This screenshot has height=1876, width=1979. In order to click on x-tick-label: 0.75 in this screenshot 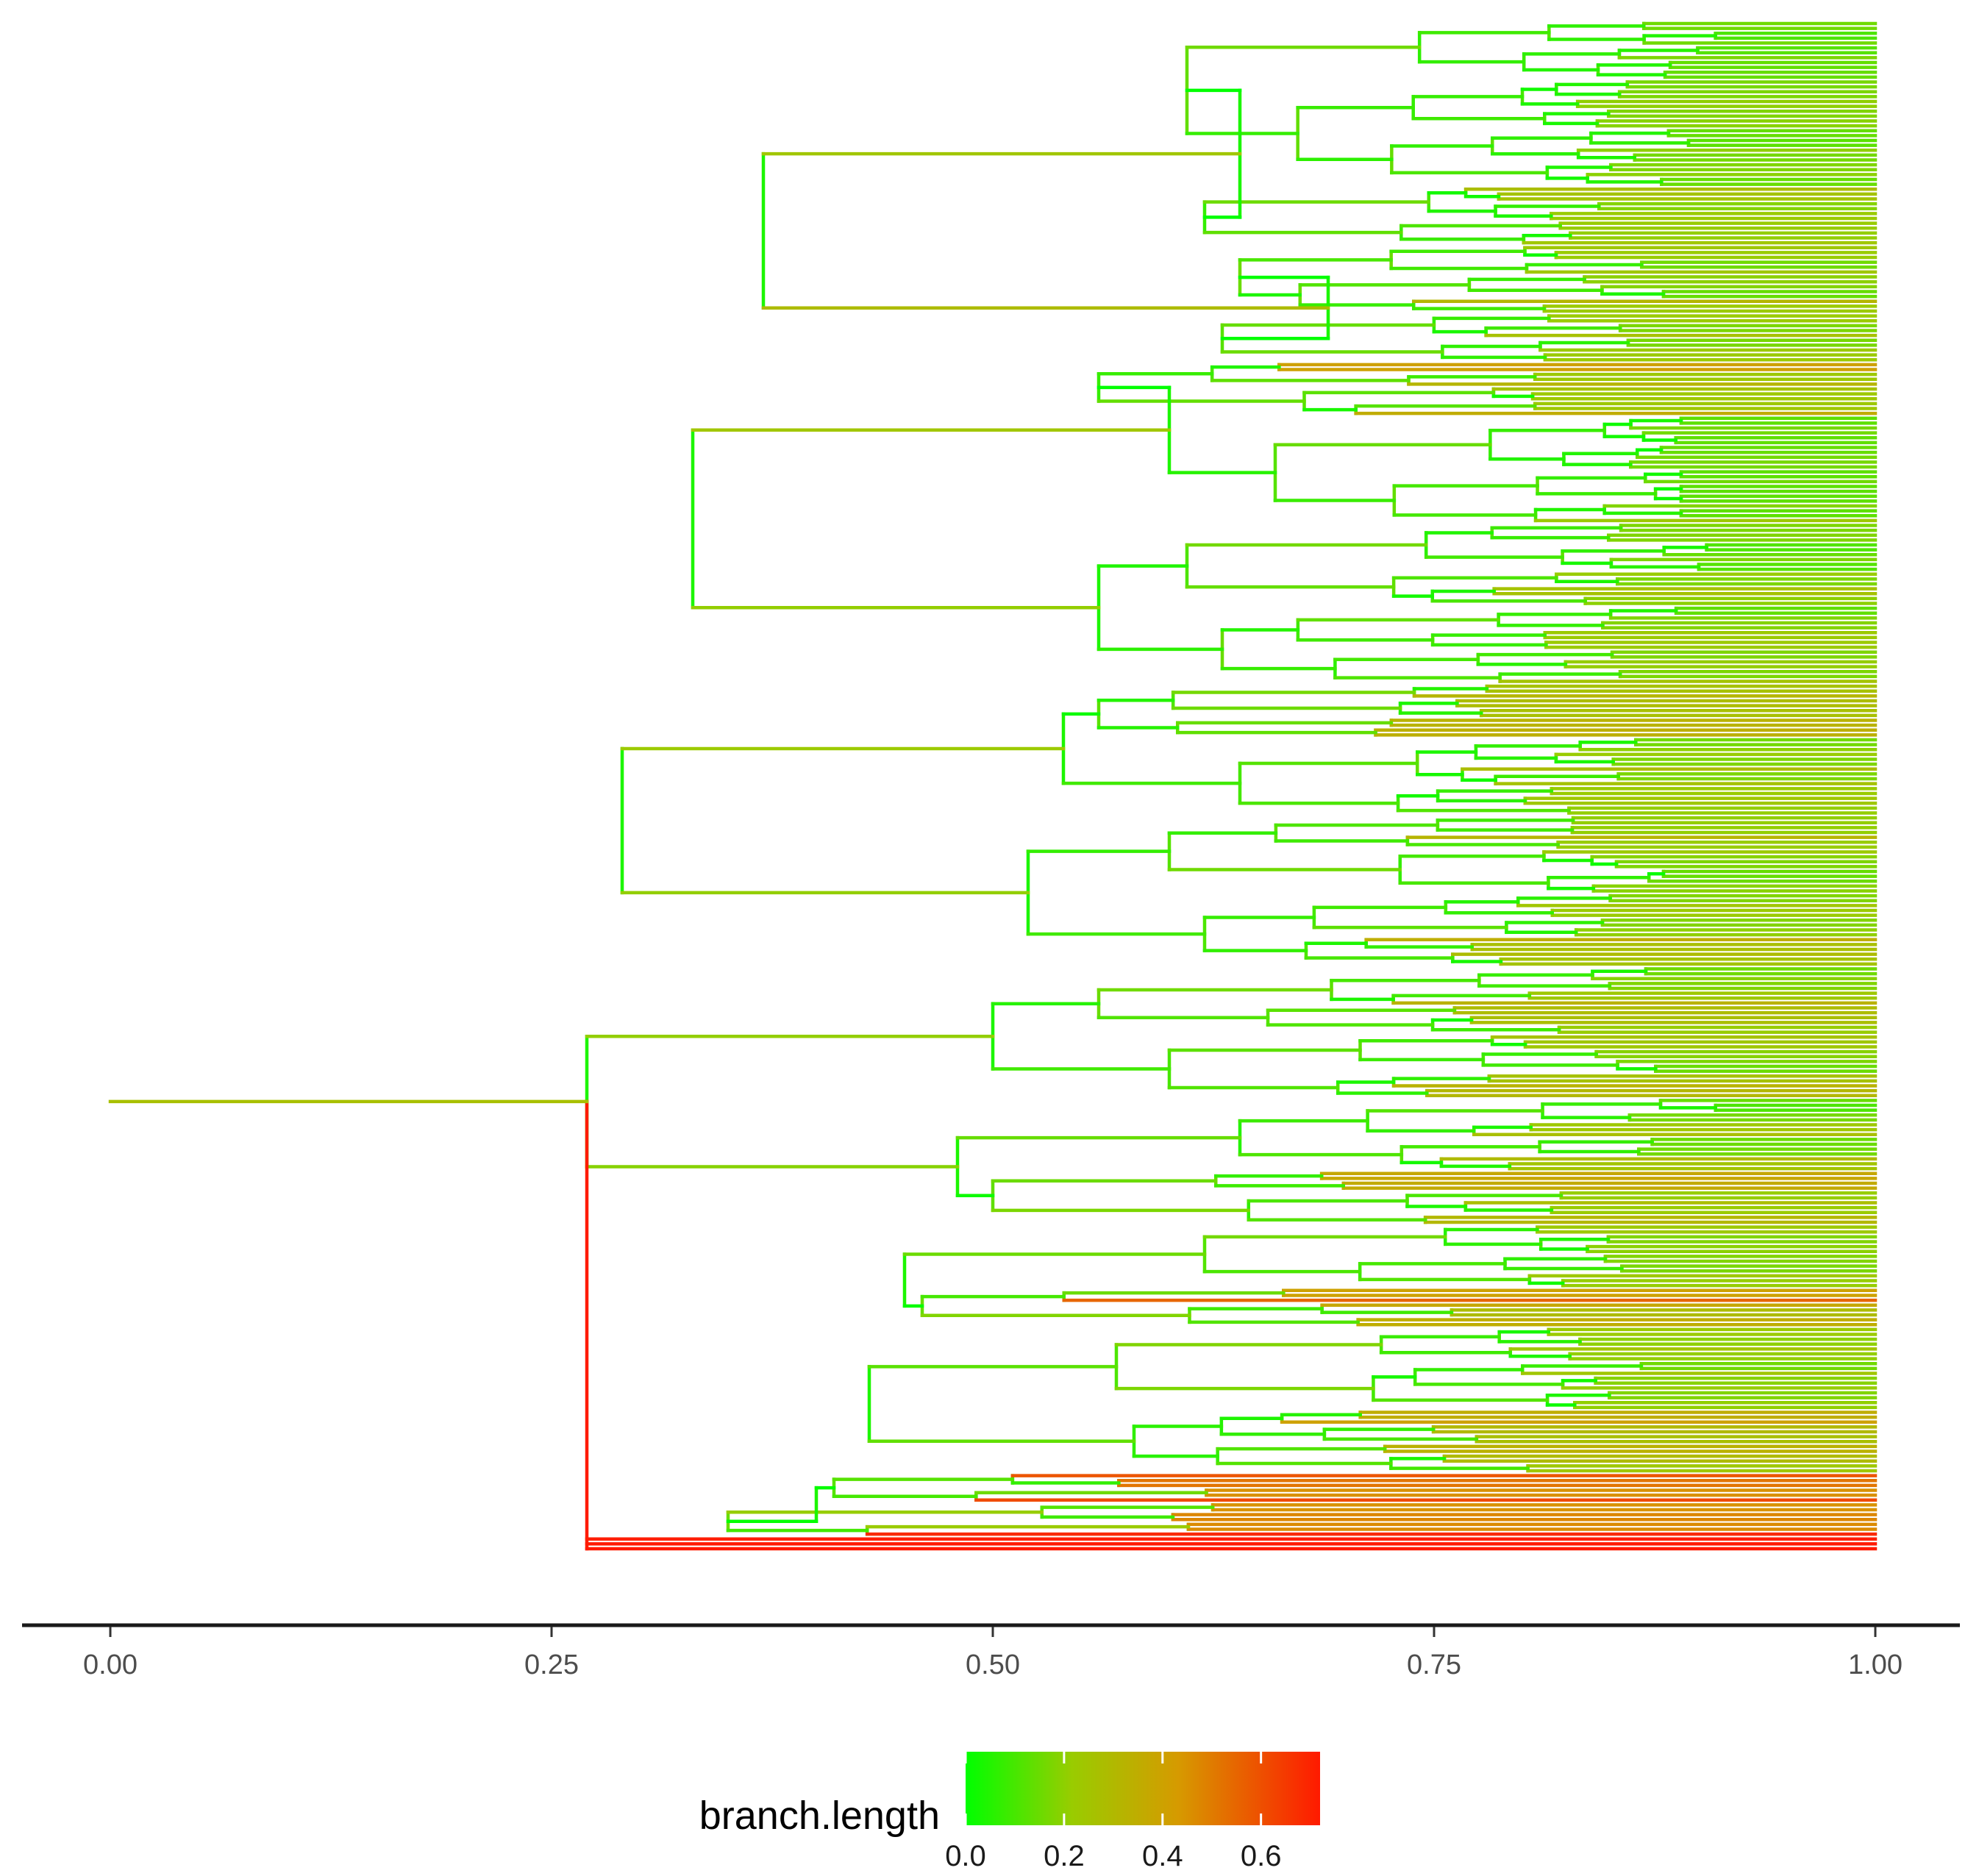, I will do `click(1434, 1664)`.